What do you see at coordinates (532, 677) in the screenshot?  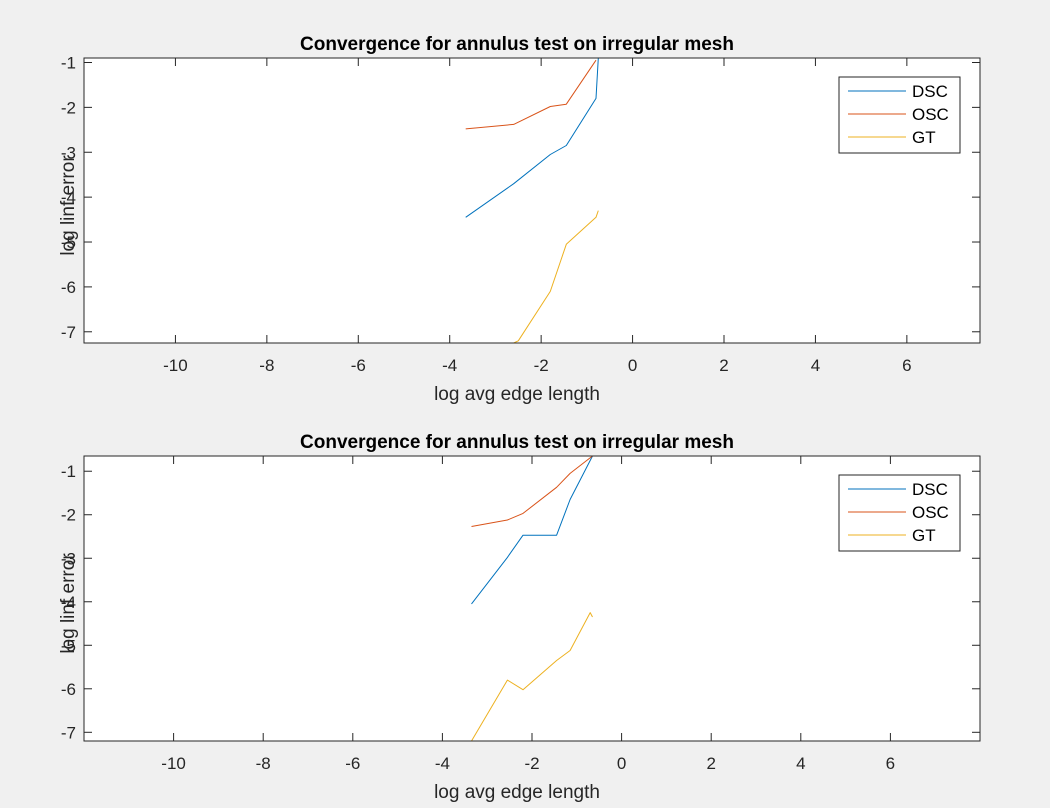 I see `series-line-gt` at bounding box center [532, 677].